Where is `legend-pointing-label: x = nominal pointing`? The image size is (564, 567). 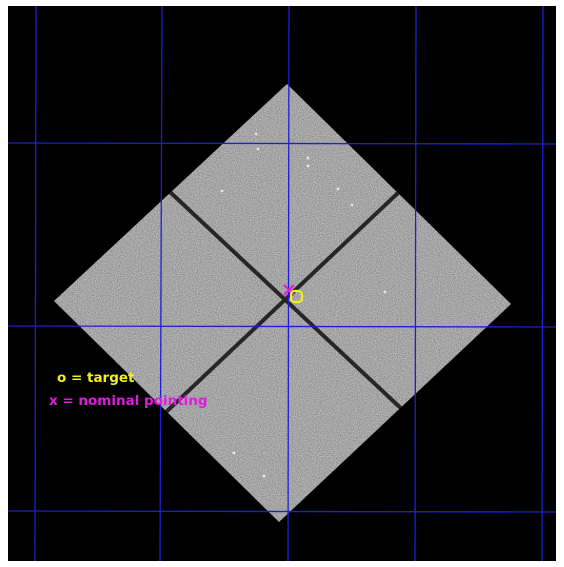
legend-pointing-label: x = nominal pointing is located at coordinates (128, 401).